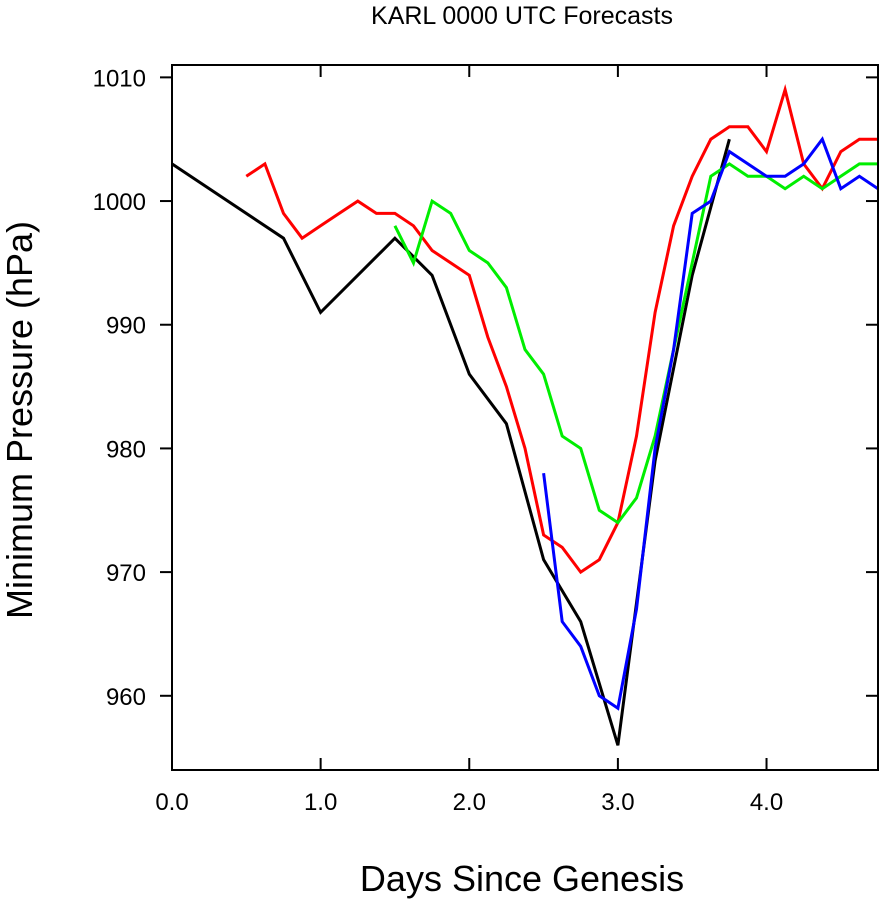  What do you see at coordinates (126, 573) in the screenshot?
I see `y-tick-label-1: 970` at bounding box center [126, 573].